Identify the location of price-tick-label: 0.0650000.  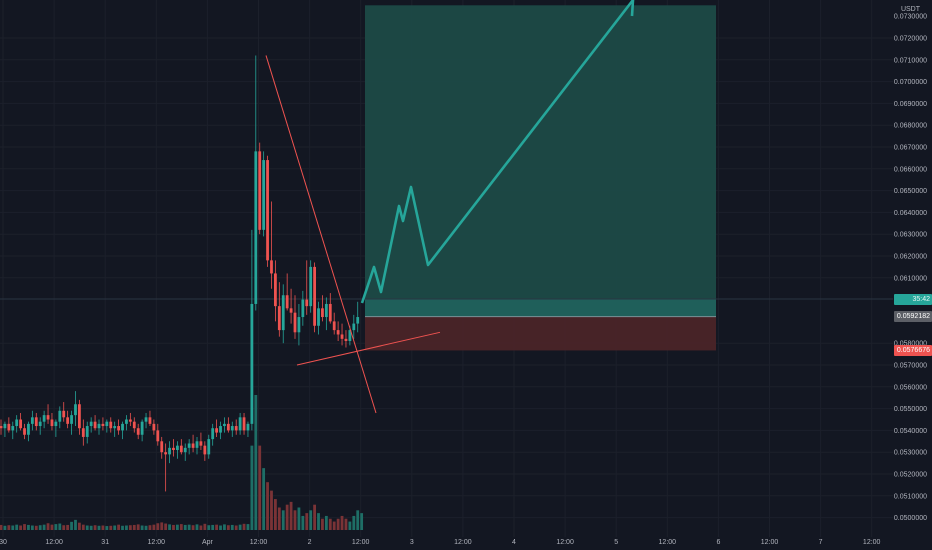
(910, 191).